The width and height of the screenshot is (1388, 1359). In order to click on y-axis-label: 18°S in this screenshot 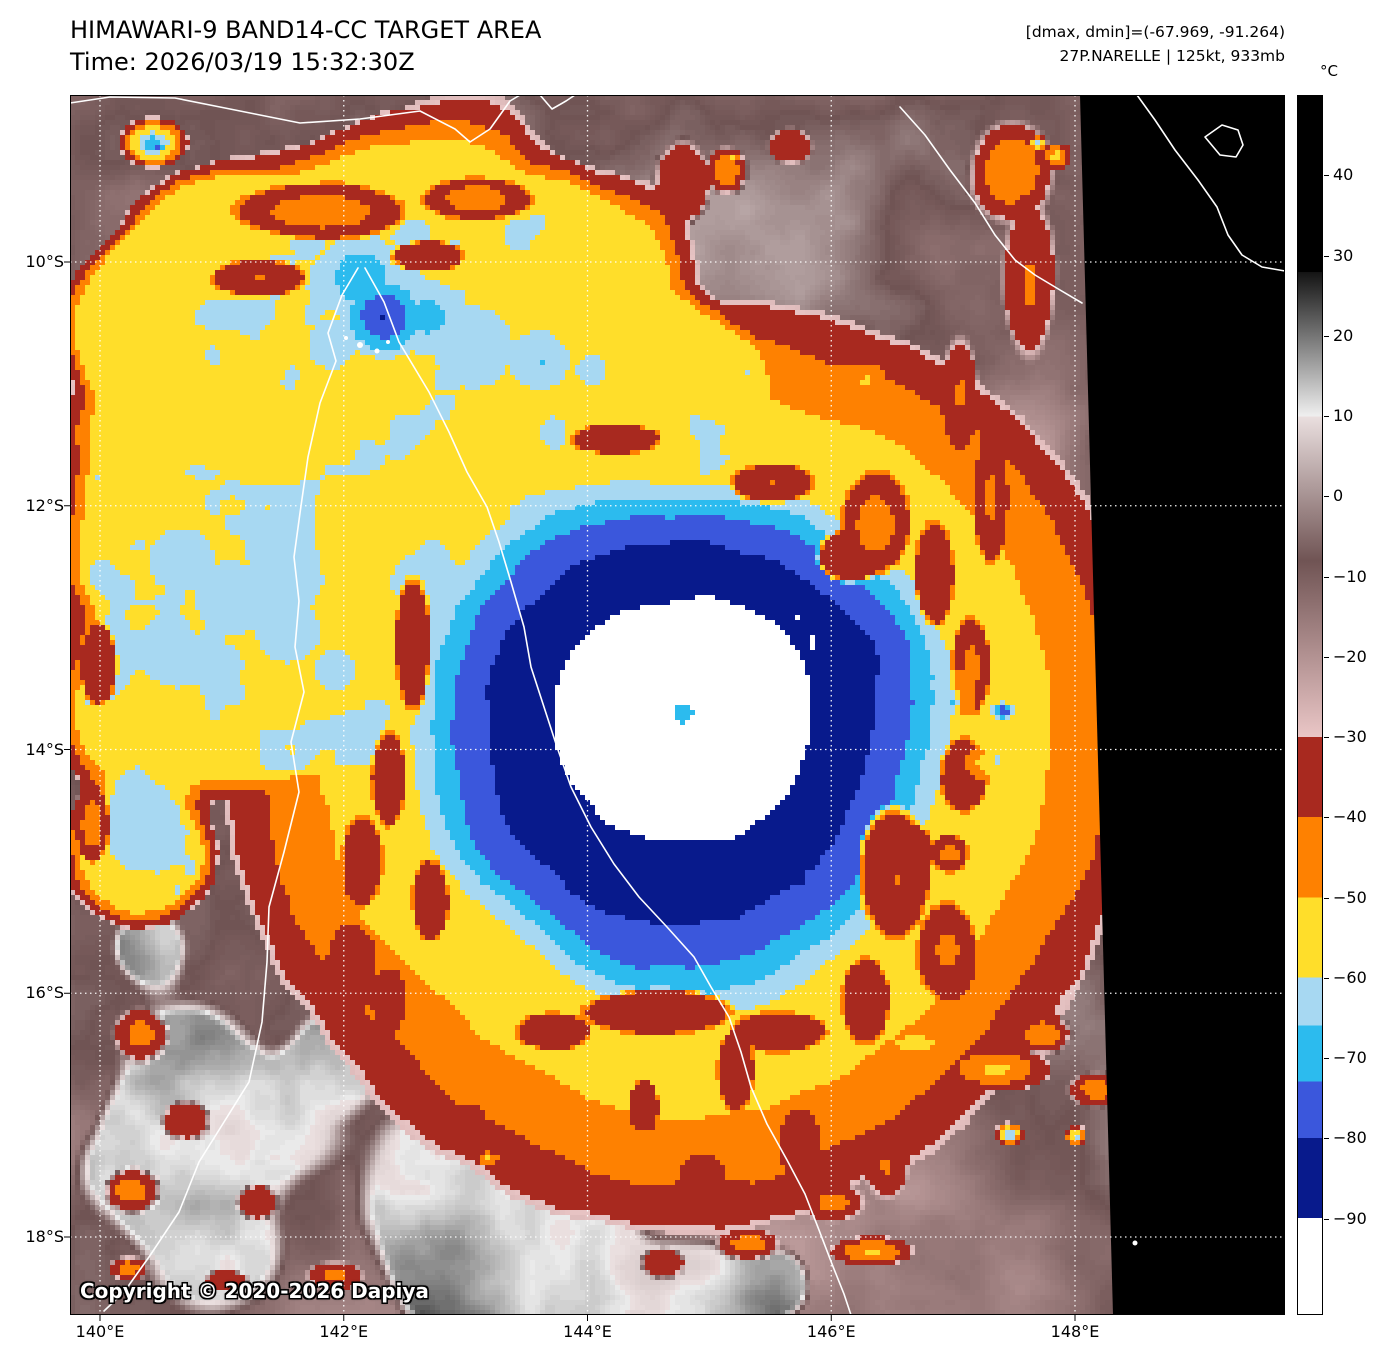, I will do `click(44, 1236)`.